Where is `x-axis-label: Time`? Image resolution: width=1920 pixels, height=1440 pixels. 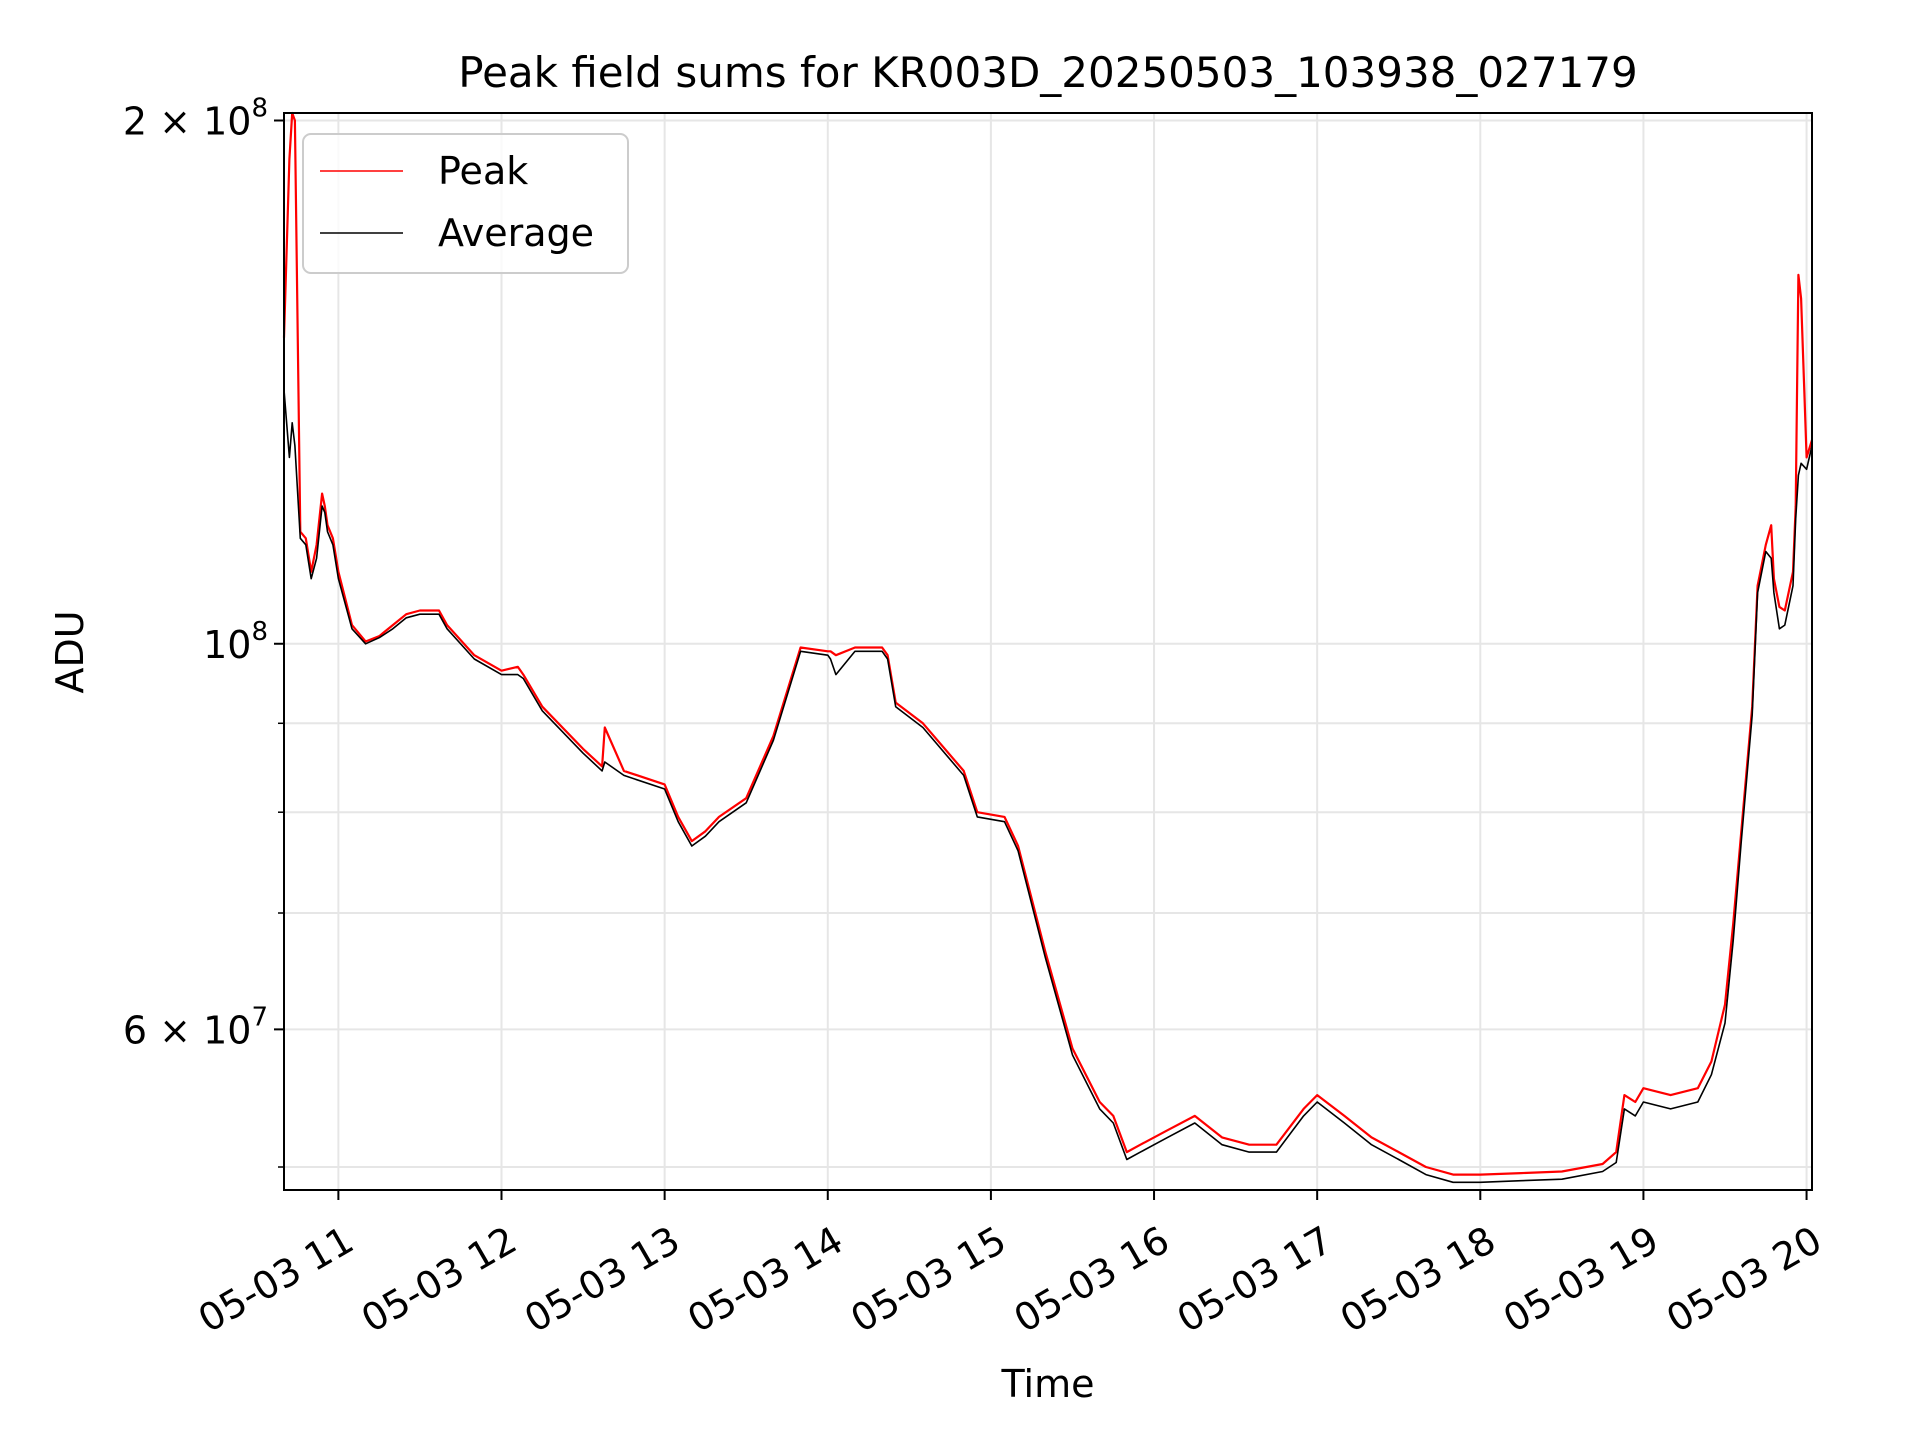 x-axis-label: Time is located at coordinates (1048, 1384).